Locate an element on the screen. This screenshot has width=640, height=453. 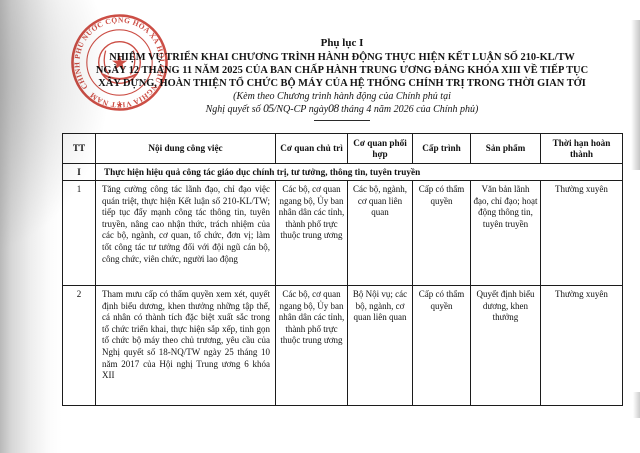
scan-shadow-right is located at coordinates (635, 95).